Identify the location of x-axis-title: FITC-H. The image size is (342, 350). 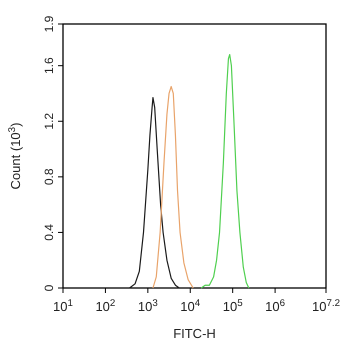
(194, 333).